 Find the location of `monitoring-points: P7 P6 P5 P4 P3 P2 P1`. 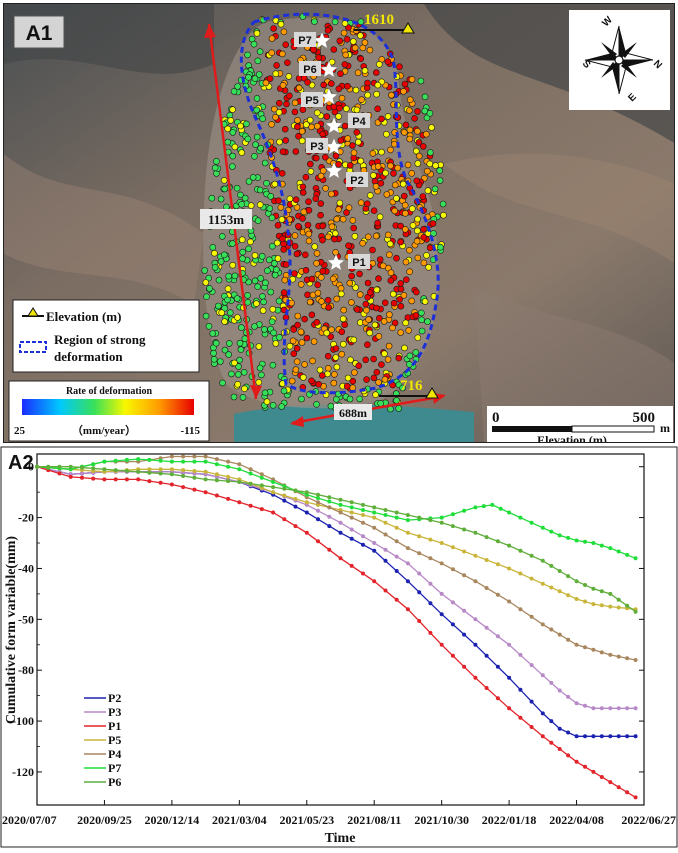

monitoring-points: P7 P6 P5 P4 P3 P2 P1 is located at coordinates (332, 151).